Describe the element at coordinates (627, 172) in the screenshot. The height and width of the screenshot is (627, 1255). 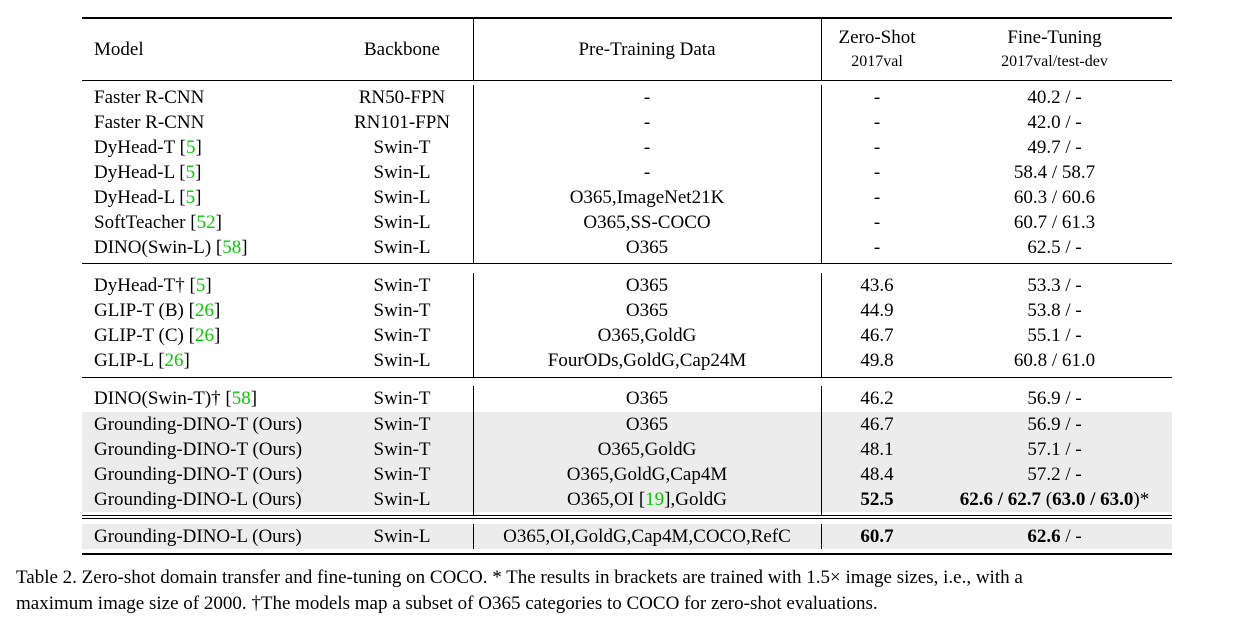
I see `table-row: DyHead-L [5] Swin-L - - 58.4 / 58.7` at that location.